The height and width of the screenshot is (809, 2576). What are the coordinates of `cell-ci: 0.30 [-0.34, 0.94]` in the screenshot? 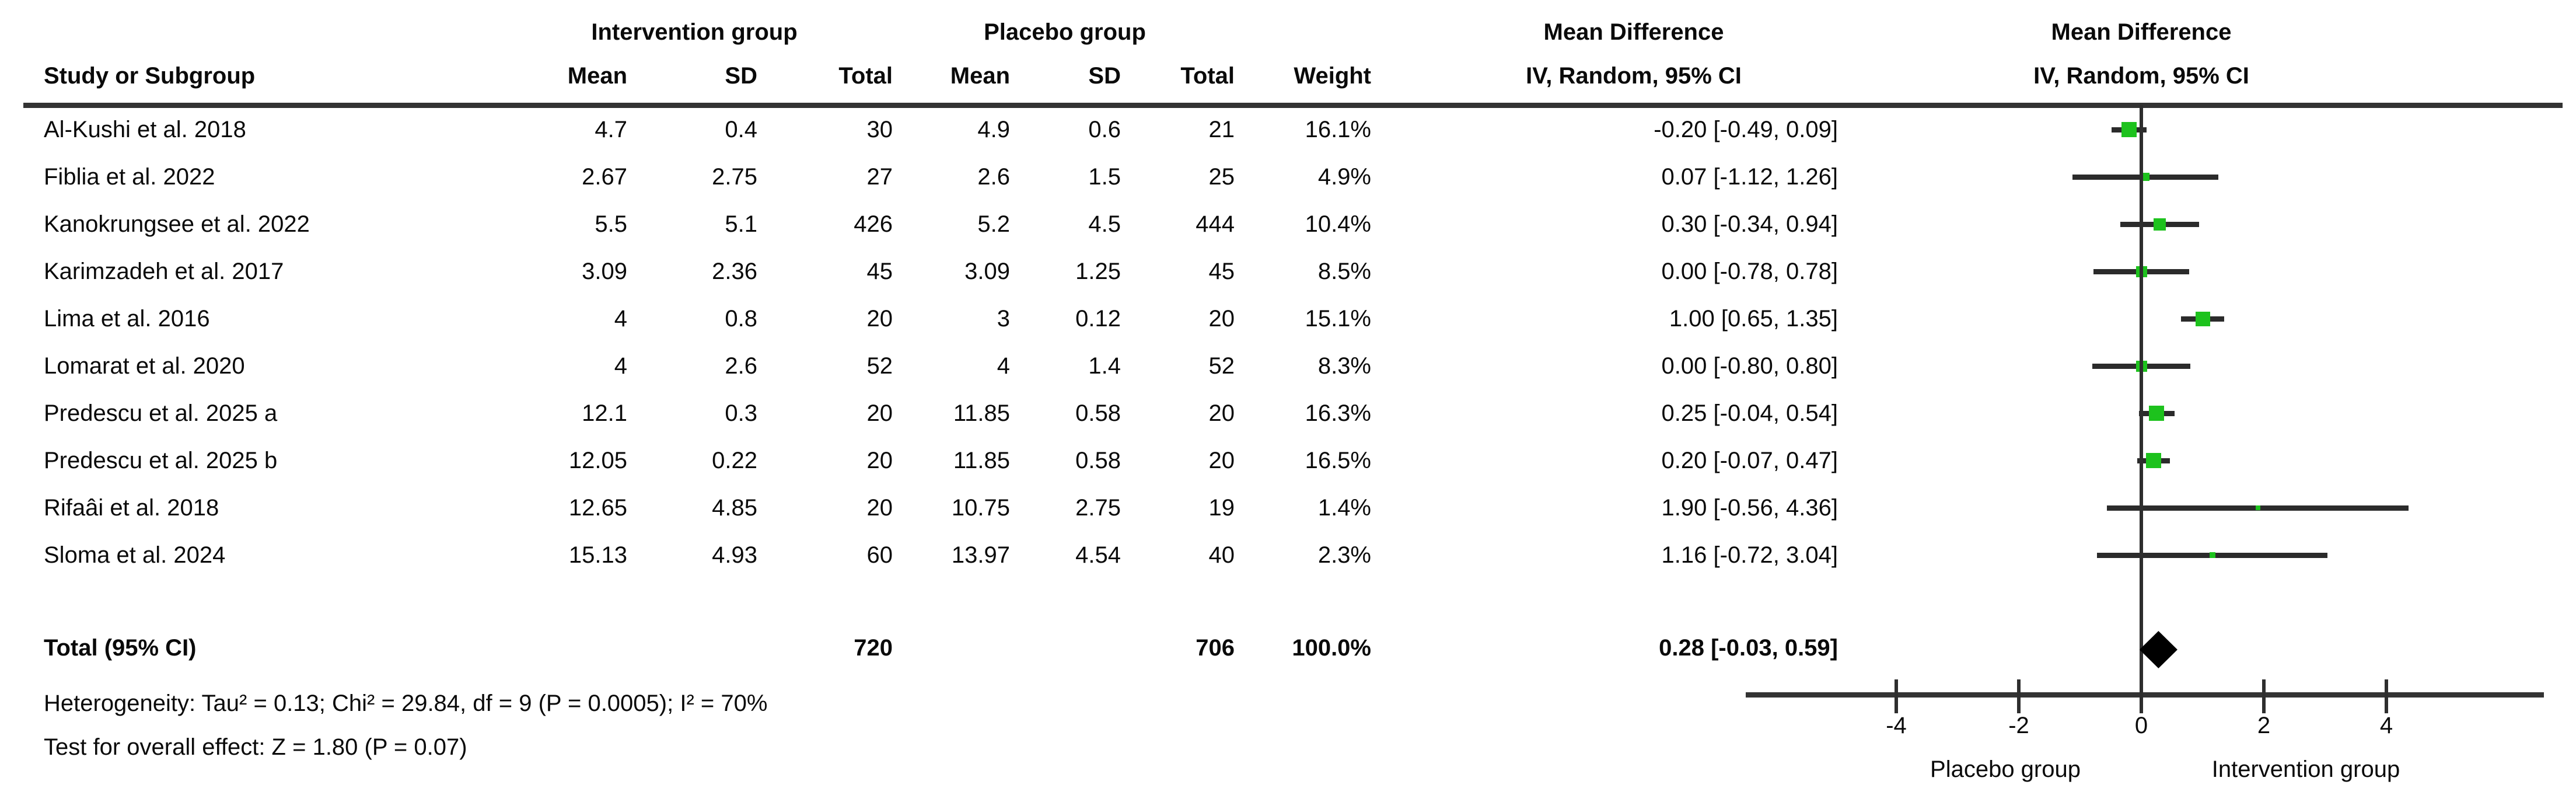 It's located at (1749, 224).